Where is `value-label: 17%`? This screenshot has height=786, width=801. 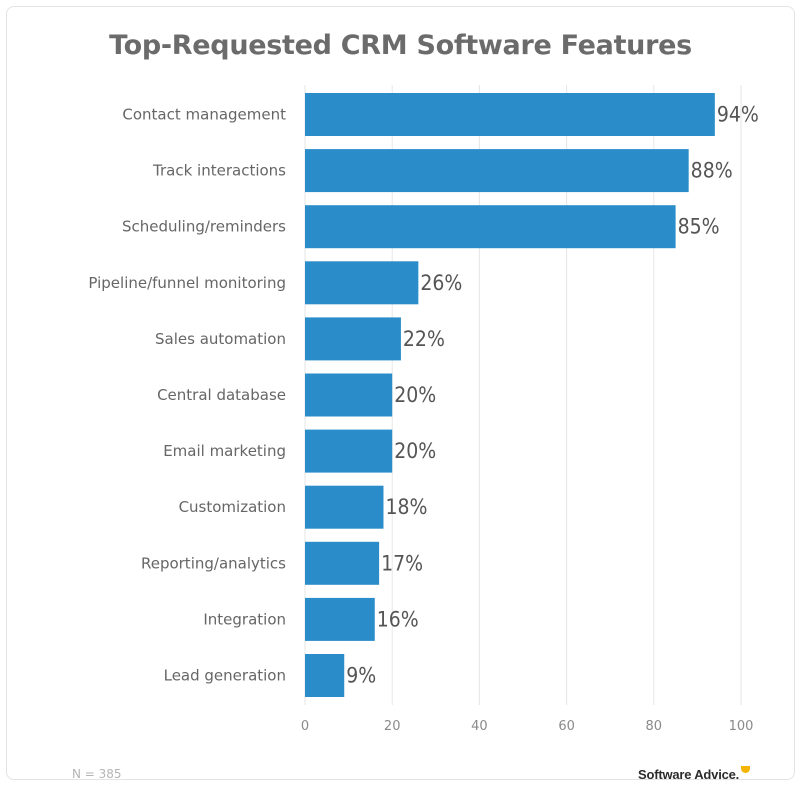
value-label: 17% is located at coordinates (402, 563).